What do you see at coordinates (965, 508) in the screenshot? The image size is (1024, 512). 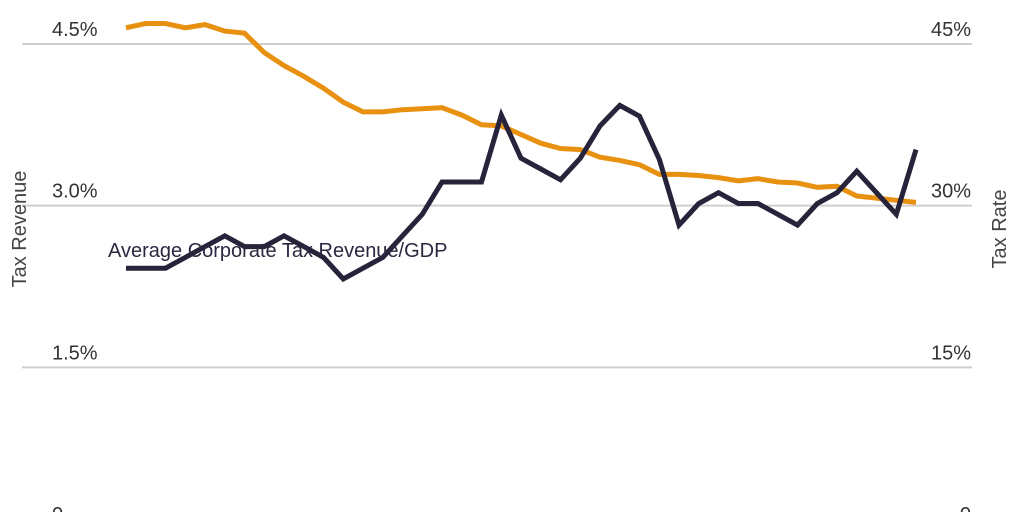 I see `right-tick-label: 0` at bounding box center [965, 508].